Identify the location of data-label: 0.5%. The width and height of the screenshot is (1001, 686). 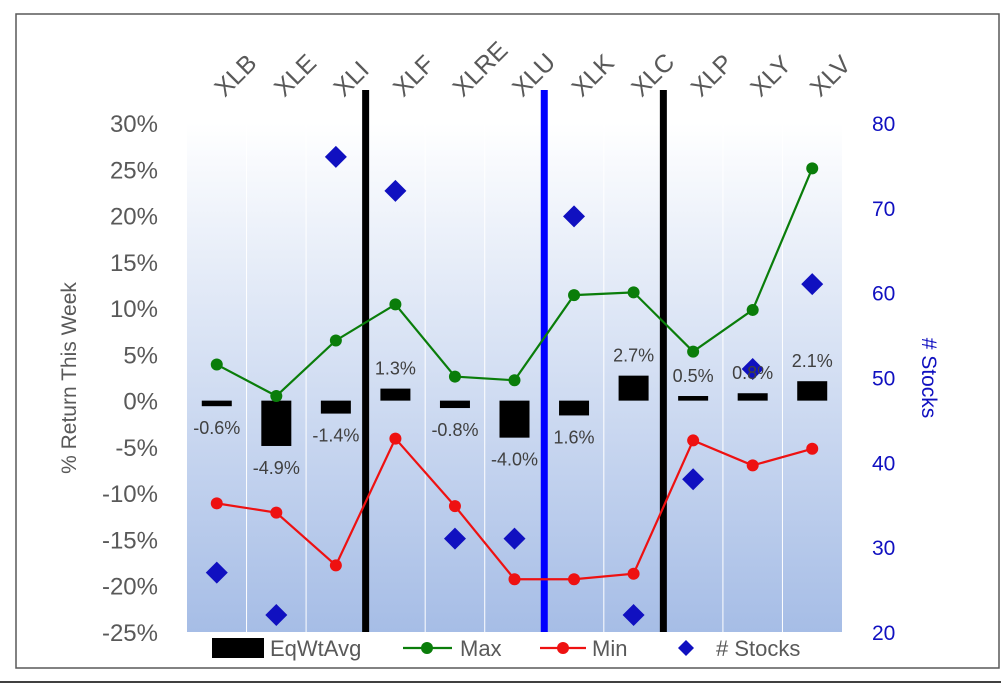
(693, 376).